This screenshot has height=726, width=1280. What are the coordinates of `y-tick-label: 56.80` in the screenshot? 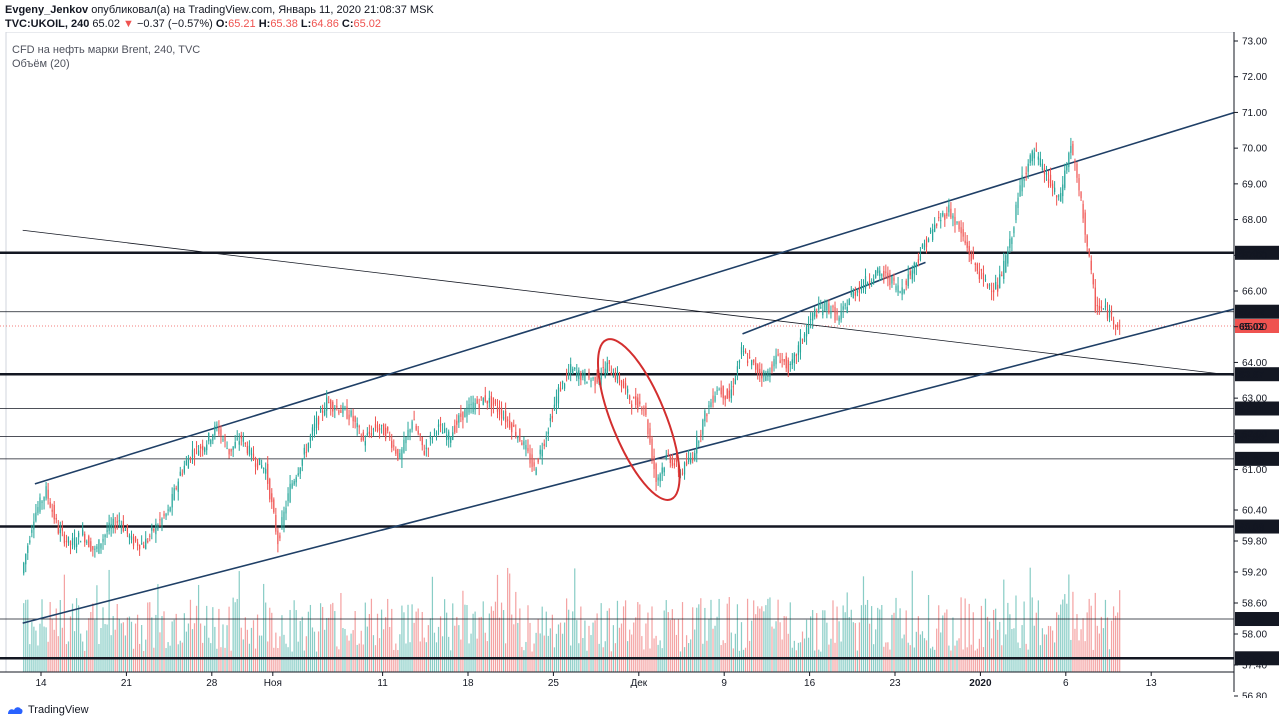 It's located at (1254, 695).